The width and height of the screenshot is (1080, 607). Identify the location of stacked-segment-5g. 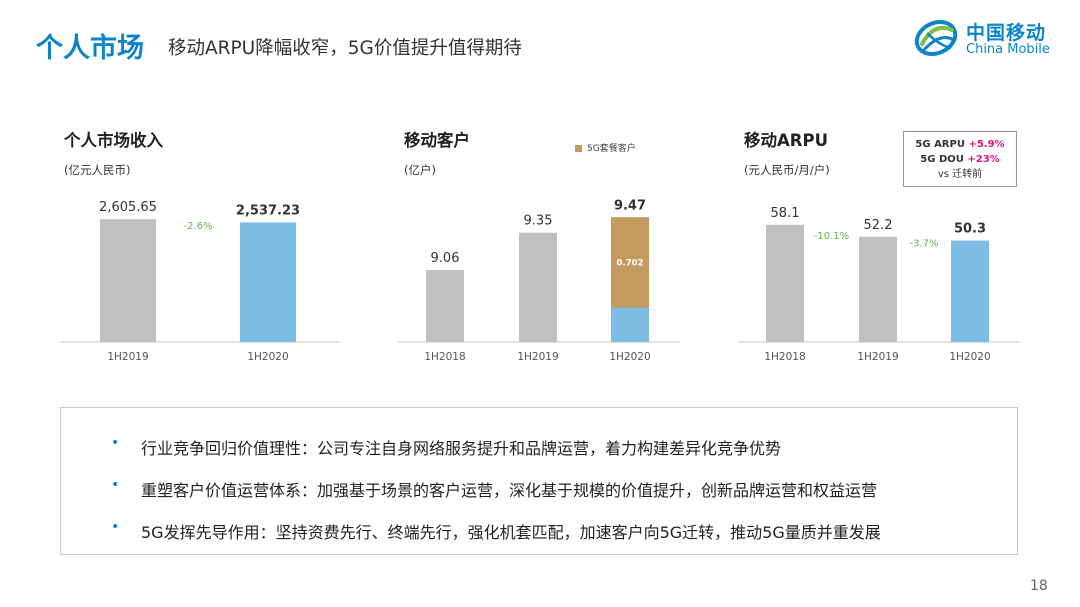
(630, 262).